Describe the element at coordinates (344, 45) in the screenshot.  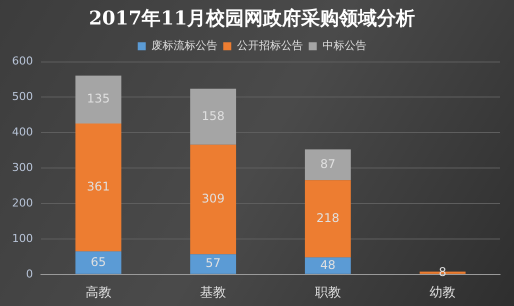
I see `legend-label: 中标公告` at that location.